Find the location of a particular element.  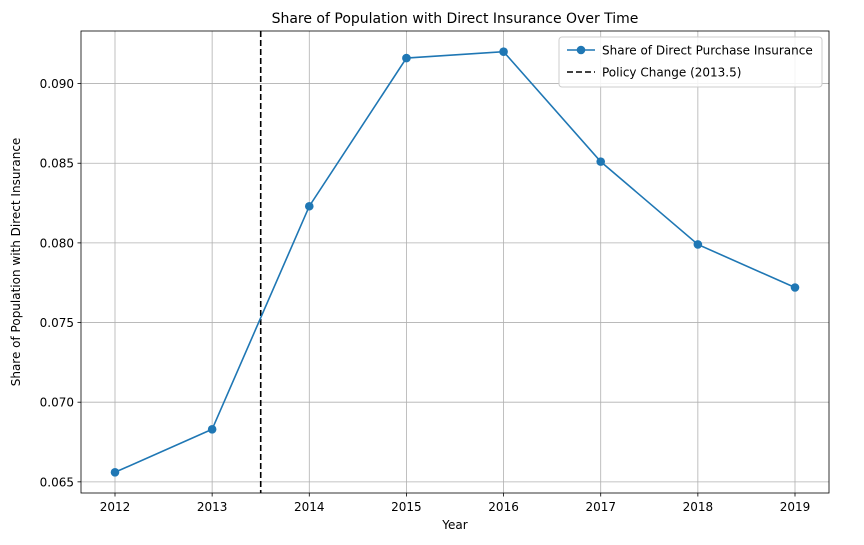

legend-frame is located at coordinates (690, 62).